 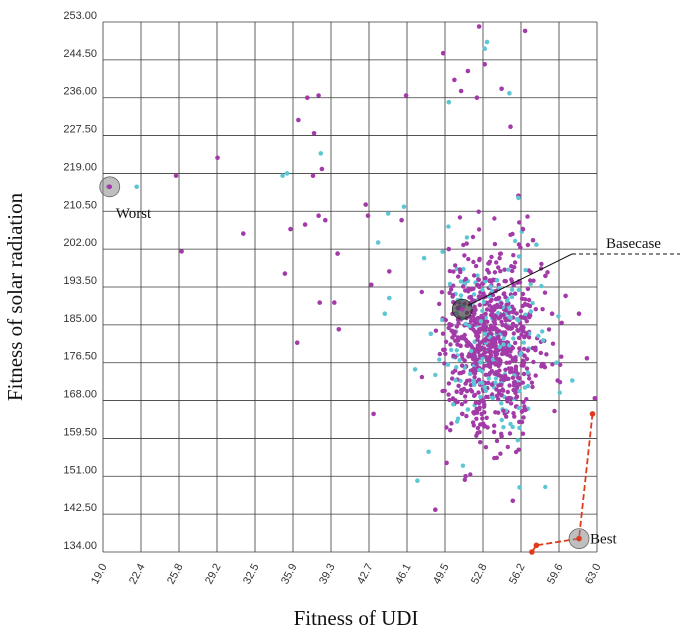 I want to click on y-axis-title: Fitness of solar radiation, so click(x=15, y=296).